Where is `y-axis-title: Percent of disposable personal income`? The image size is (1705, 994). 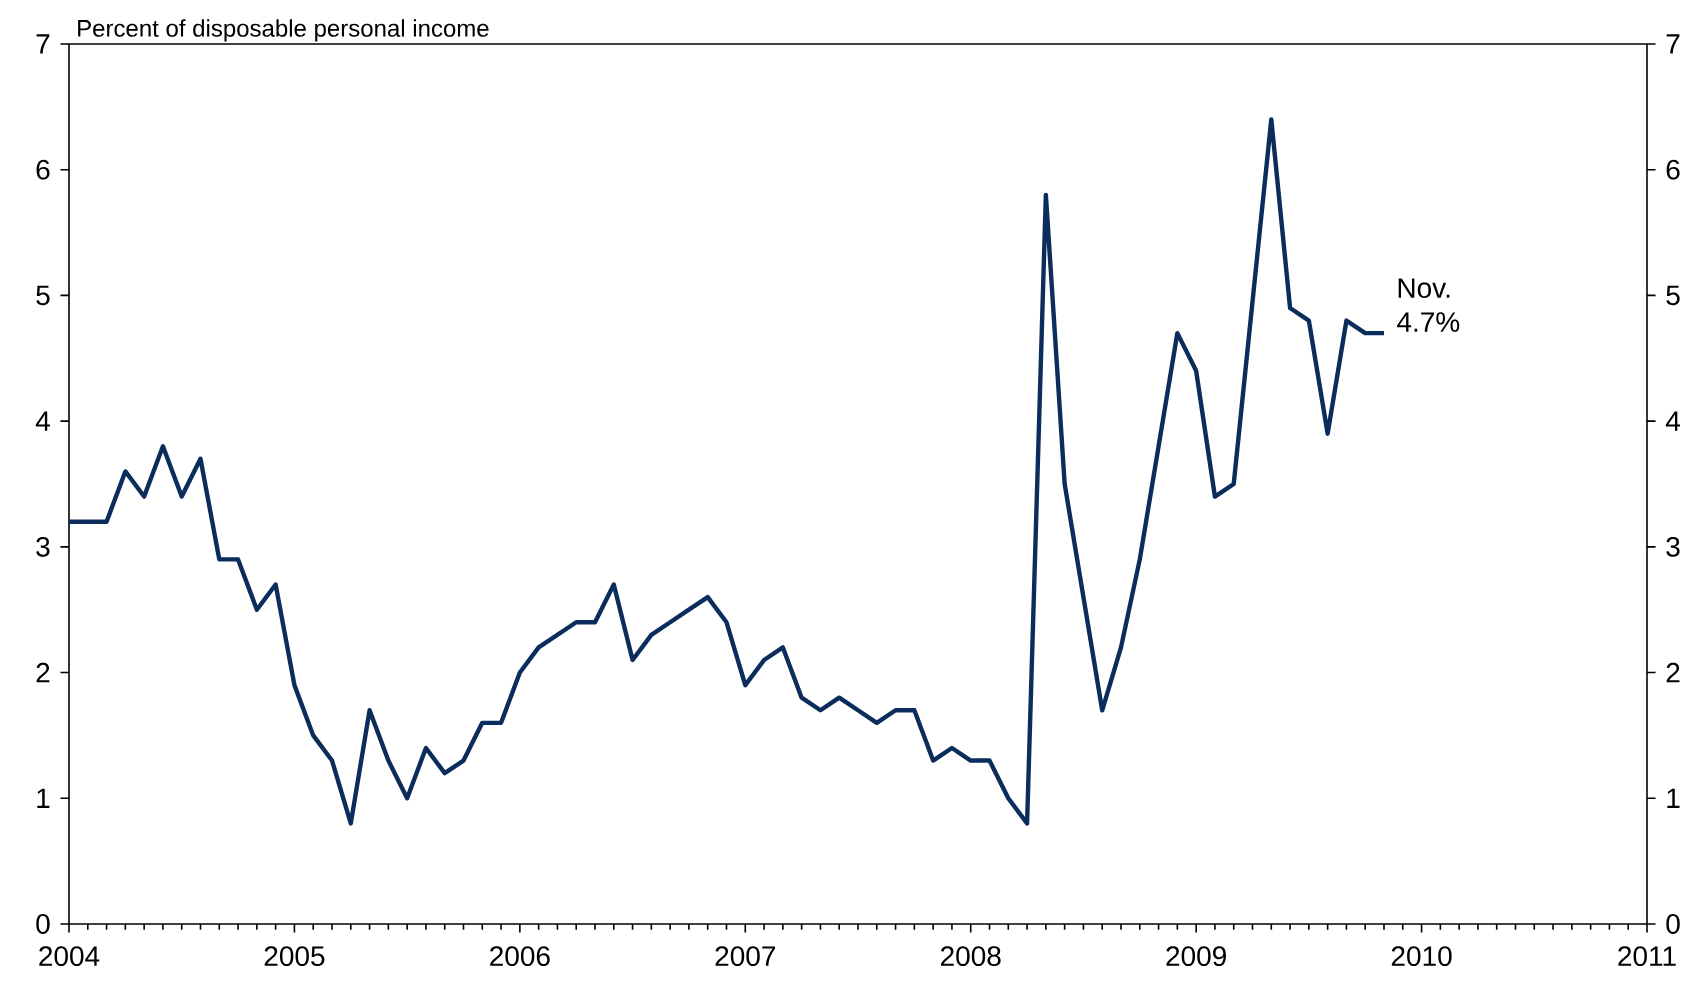
y-axis-title: Percent of disposable personal income is located at coordinates (283, 30).